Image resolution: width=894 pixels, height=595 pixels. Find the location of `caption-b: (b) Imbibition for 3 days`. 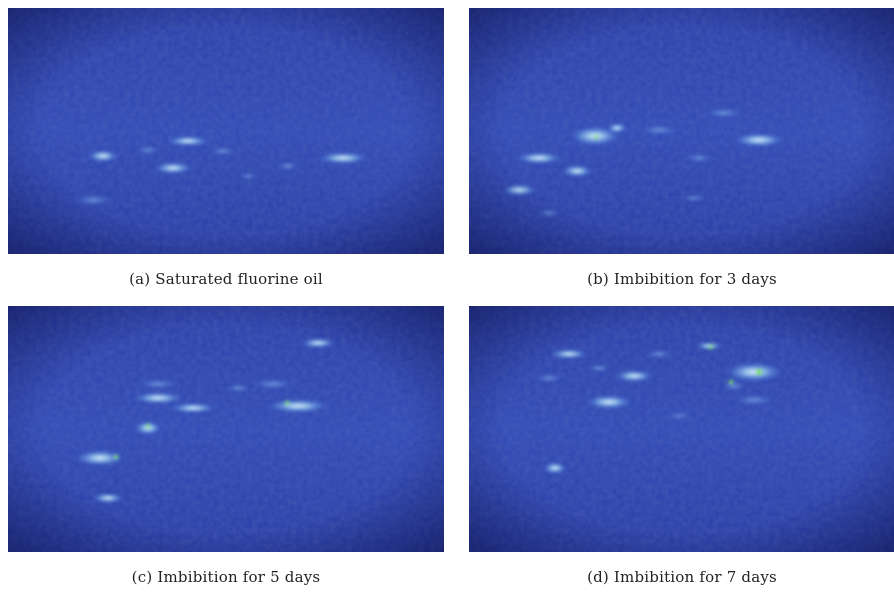

caption-b: (b) Imbibition for 3 days is located at coordinates (682, 279).